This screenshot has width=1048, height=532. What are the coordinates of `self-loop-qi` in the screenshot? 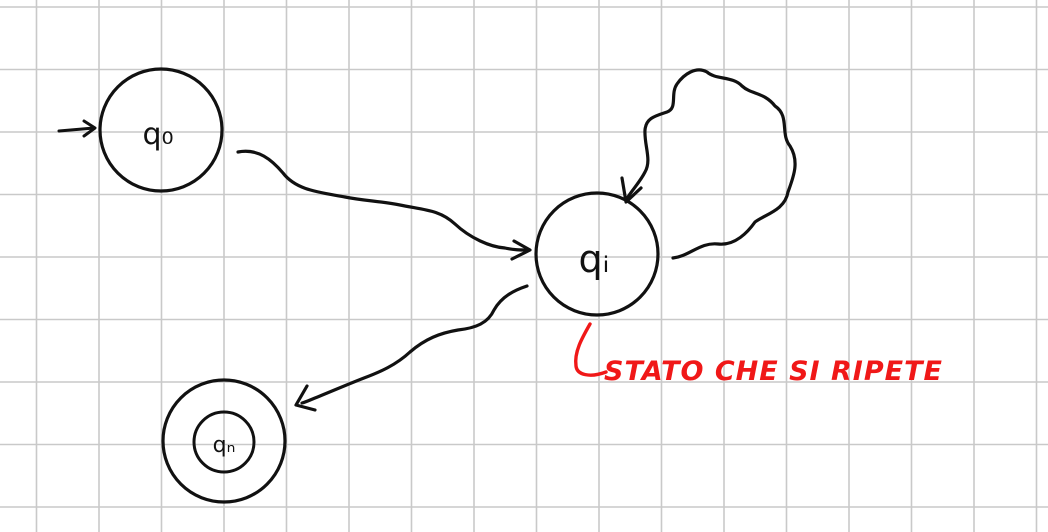 It's located at (708, 164).